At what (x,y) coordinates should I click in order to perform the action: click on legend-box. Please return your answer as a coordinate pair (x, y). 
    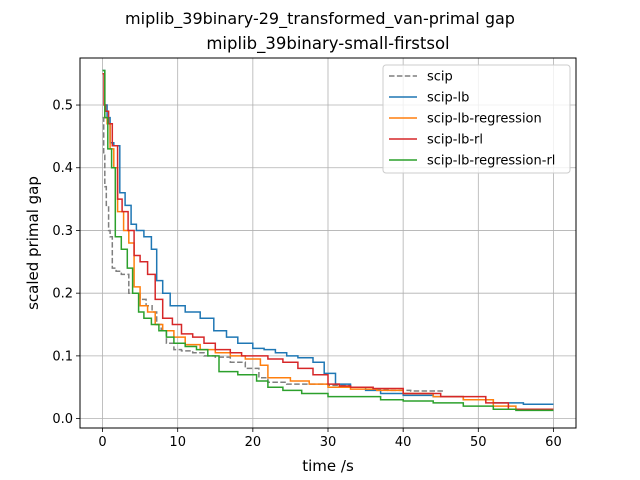
    Looking at the image, I should click on (476, 119).